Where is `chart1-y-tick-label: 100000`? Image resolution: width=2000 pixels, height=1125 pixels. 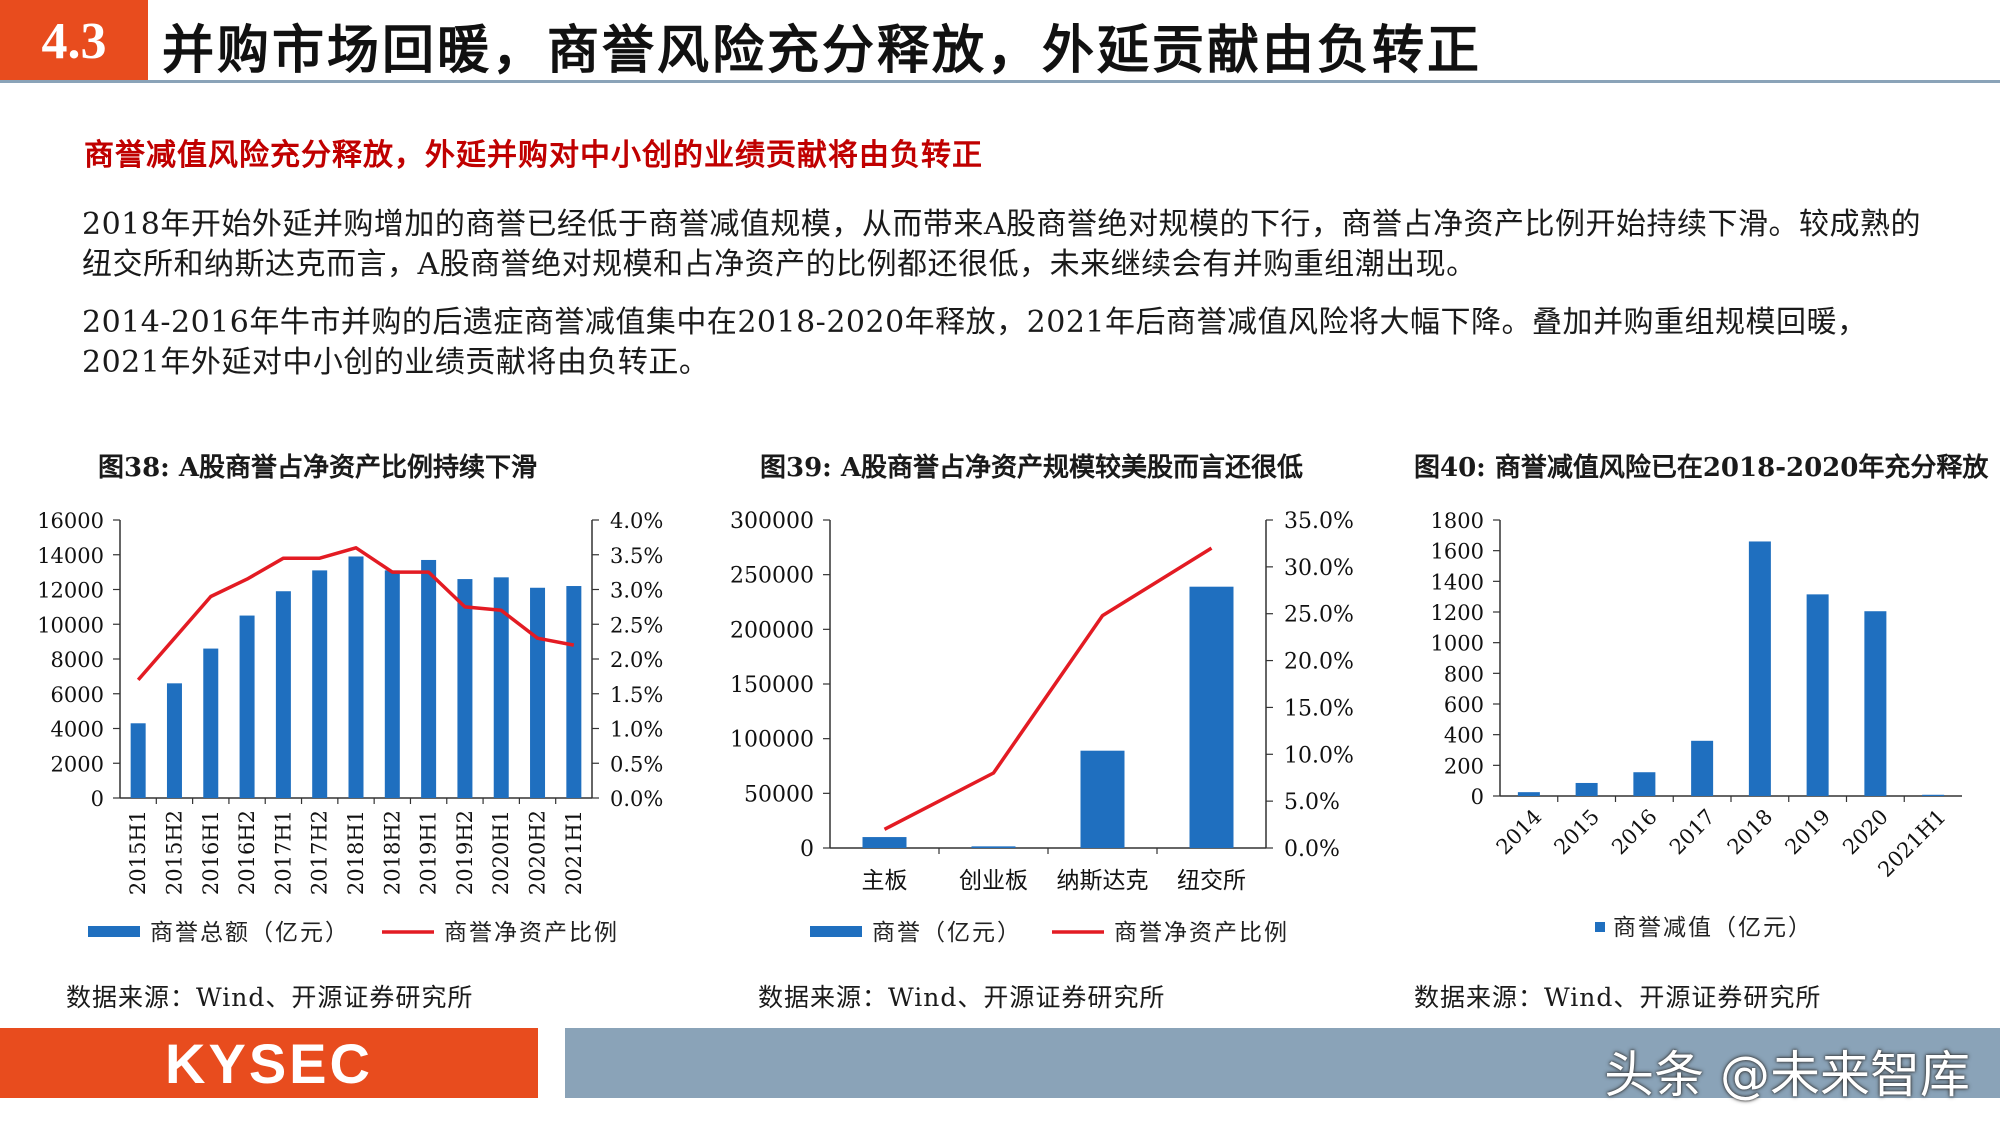
chart1-y-tick-label: 100000 is located at coordinates (772, 740).